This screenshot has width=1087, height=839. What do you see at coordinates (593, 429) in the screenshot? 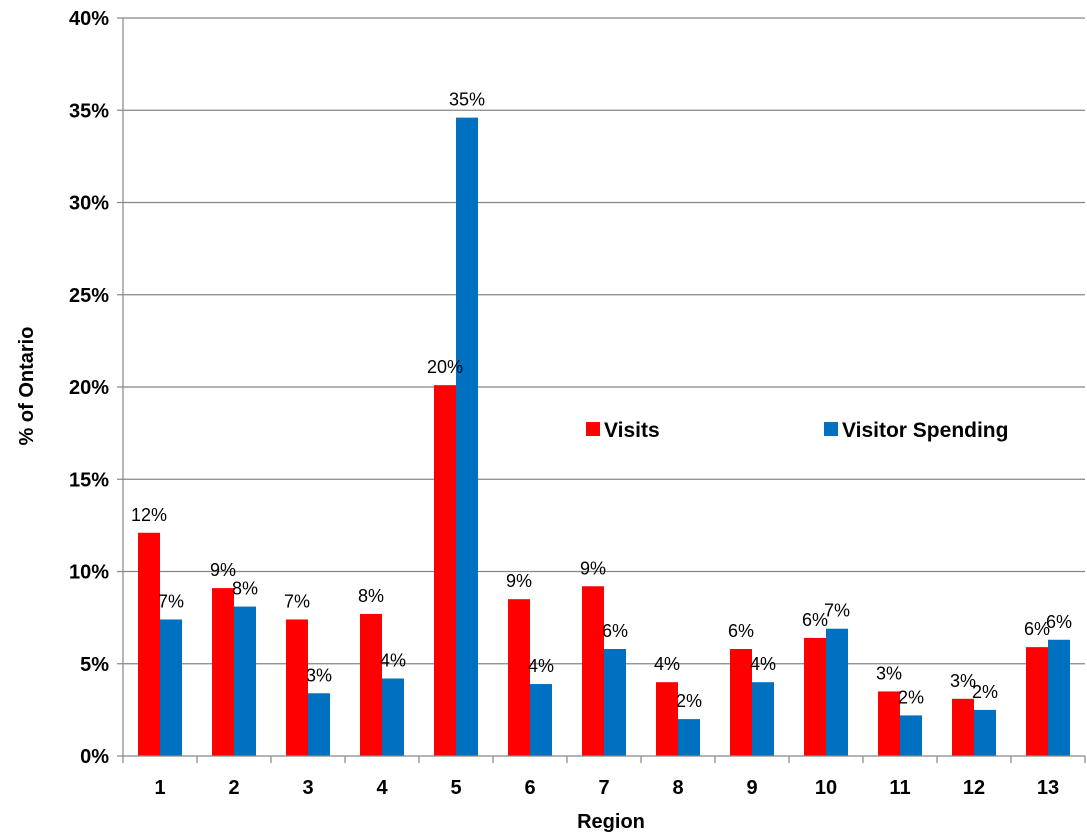
I see `legend-swatch-visits` at bounding box center [593, 429].